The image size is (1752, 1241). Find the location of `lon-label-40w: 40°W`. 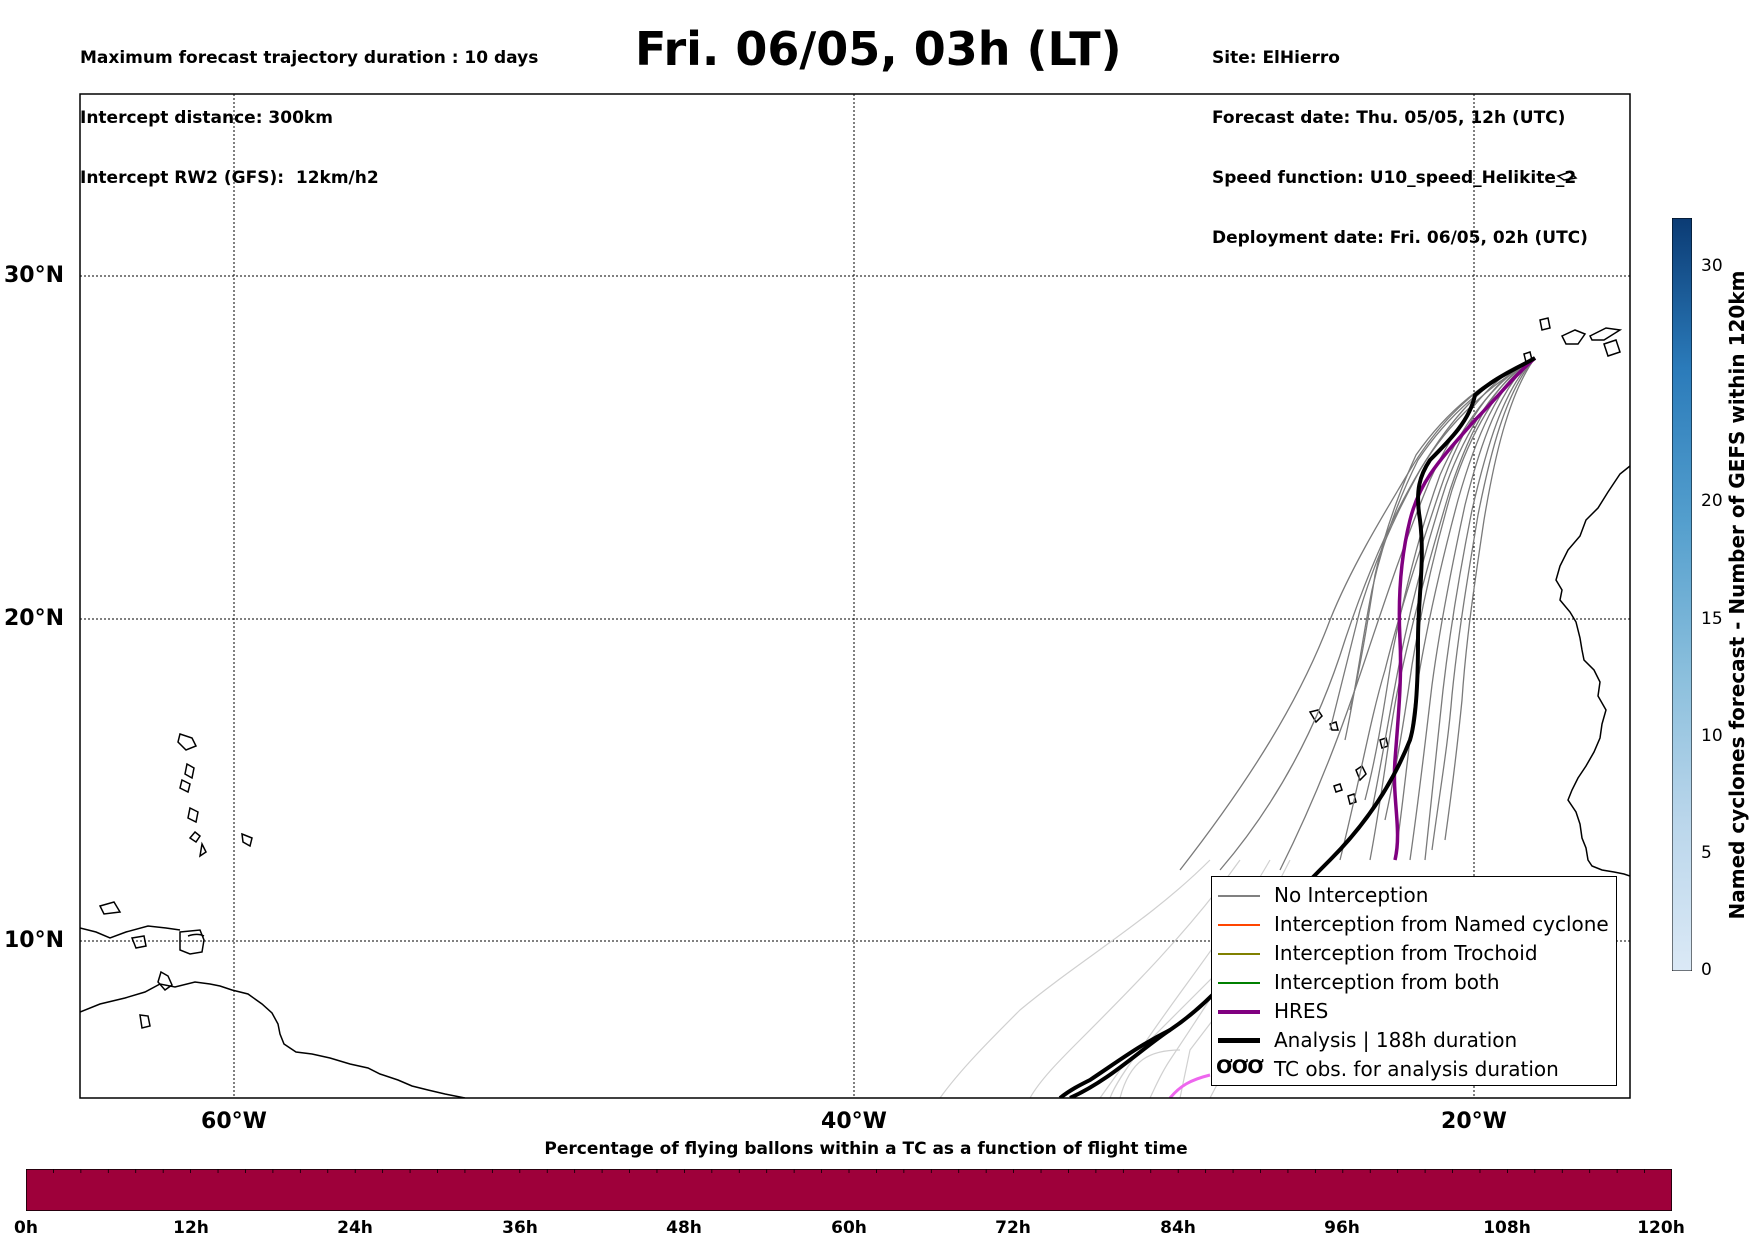

lon-label-40w: 40°W is located at coordinates (854, 1121).